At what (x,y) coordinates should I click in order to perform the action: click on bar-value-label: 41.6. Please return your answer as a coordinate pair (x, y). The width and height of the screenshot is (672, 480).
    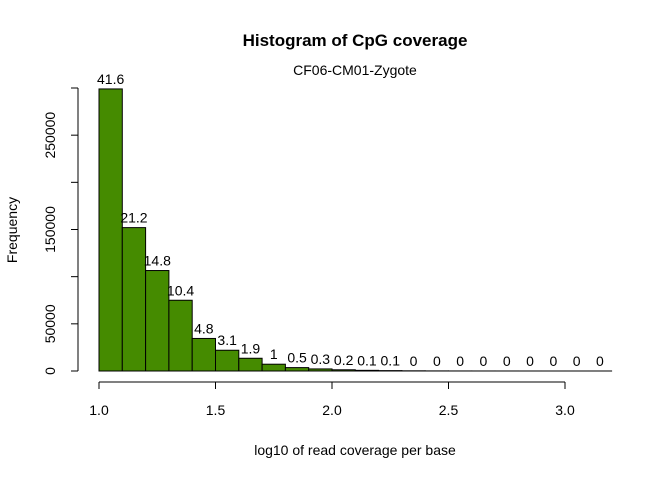
    Looking at the image, I should click on (110, 79).